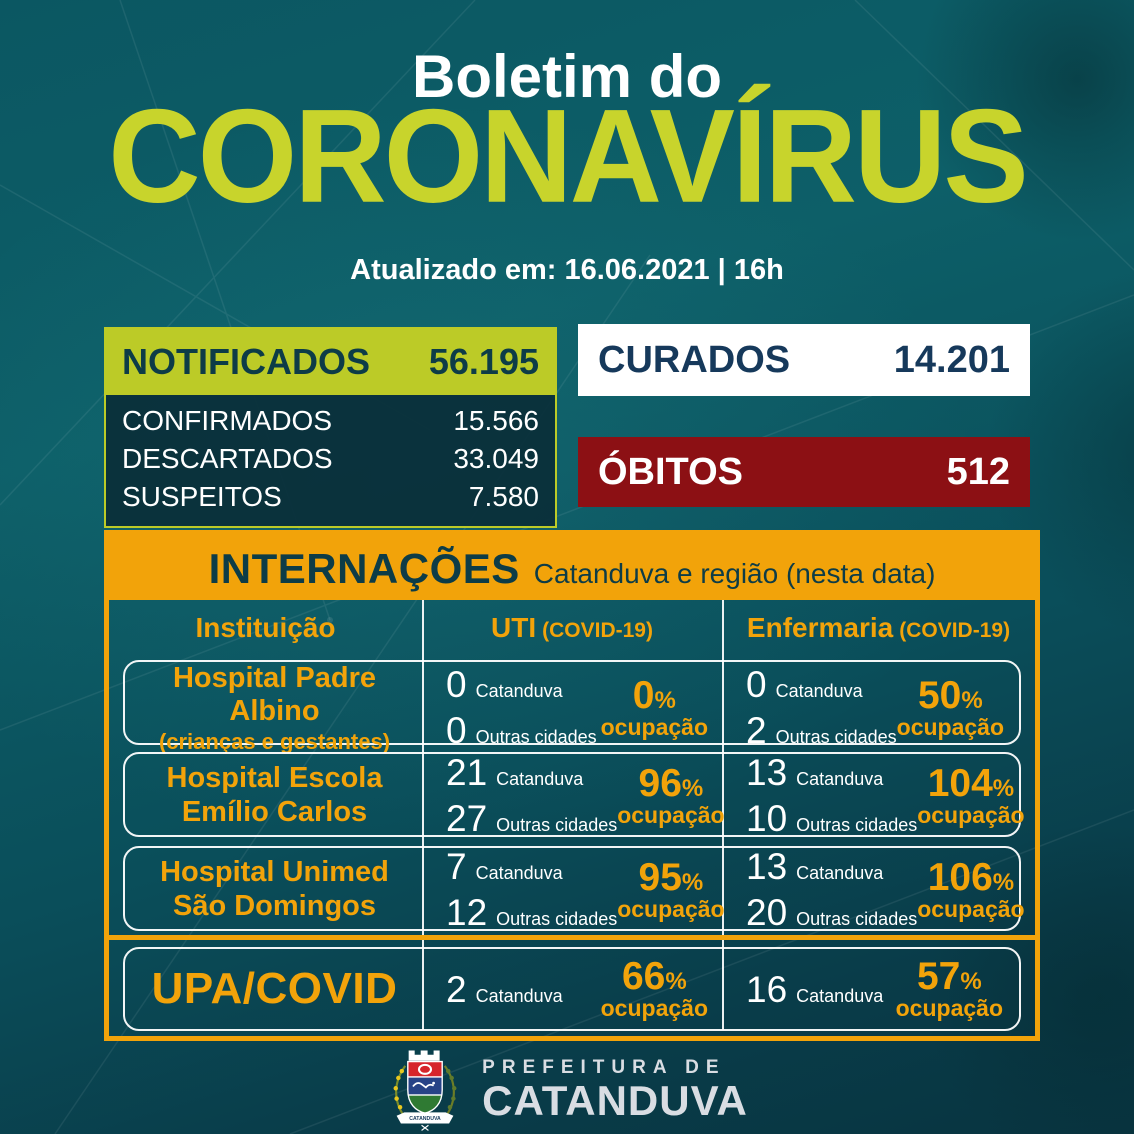  I want to click on enfermaria-cell: 0 Catanduva 2 Outras cidades 50% ocupação, so click(872, 708).